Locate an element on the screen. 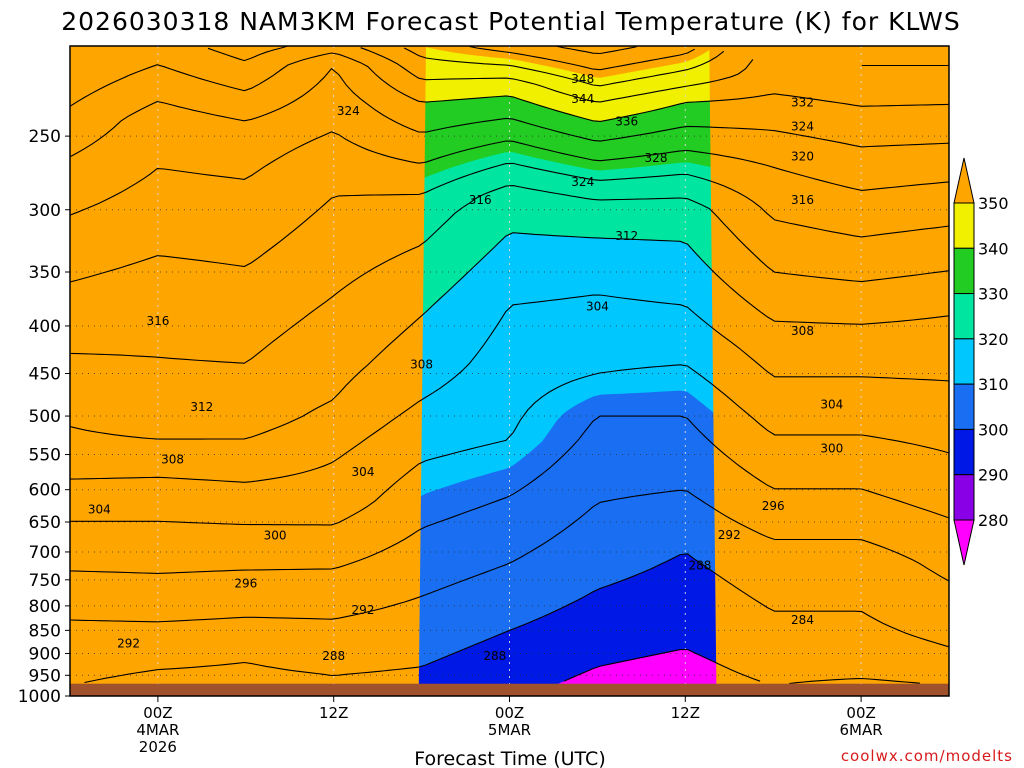 The height and width of the screenshot is (768, 1024). colorbar-label: 340 is located at coordinates (993, 248).